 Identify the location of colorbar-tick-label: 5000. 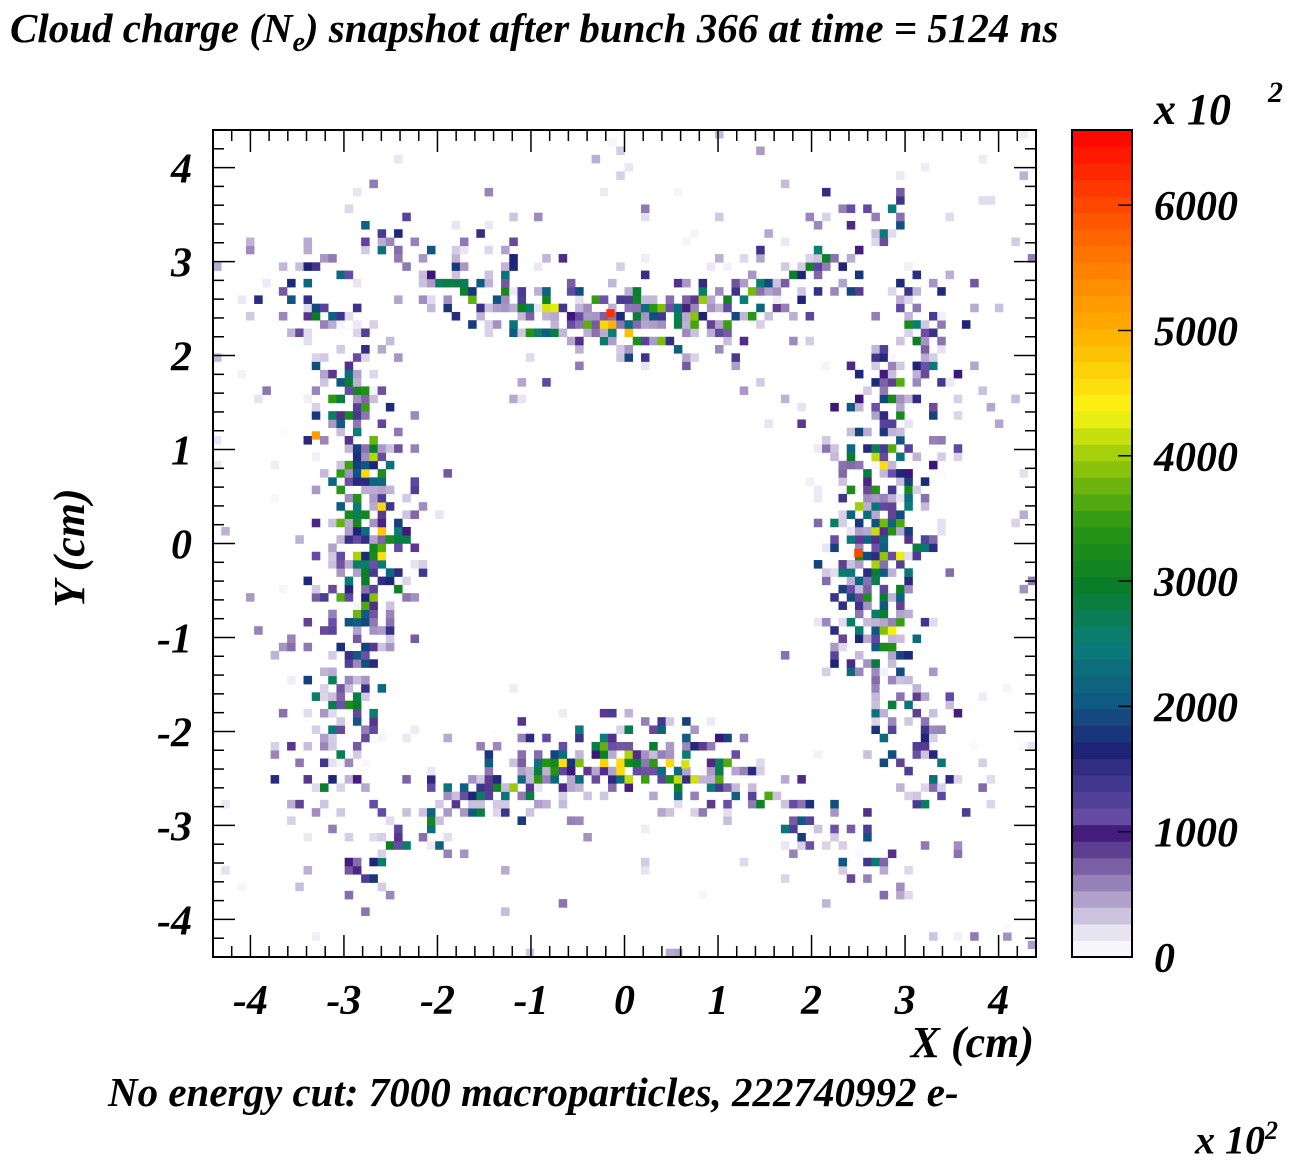
(1196, 332).